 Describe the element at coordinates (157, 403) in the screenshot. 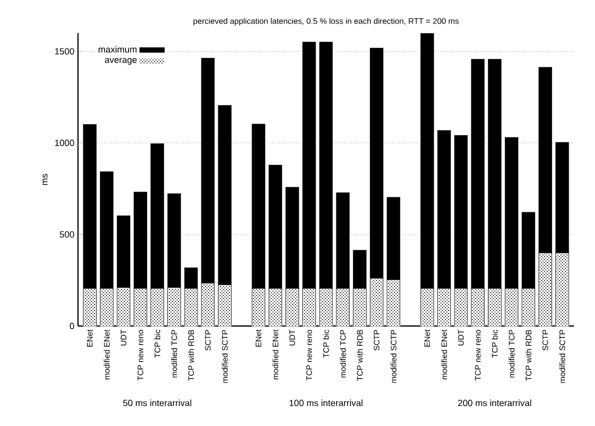

I see `text: 50 ms interarrival` at that location.